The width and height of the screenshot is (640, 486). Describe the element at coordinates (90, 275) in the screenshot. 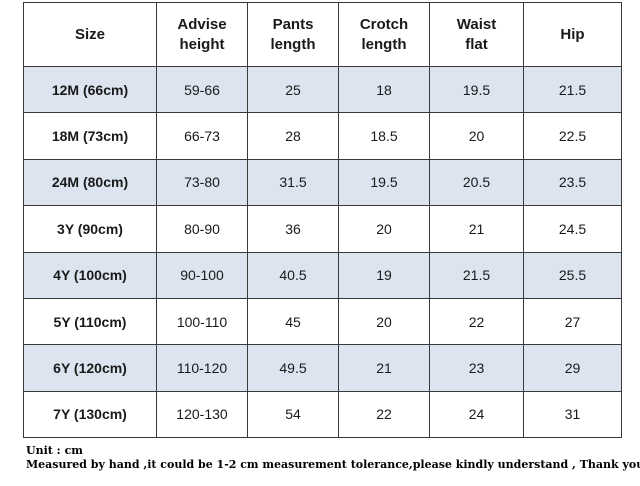

I see `size-cell: 4Y (100cm)` at that location.